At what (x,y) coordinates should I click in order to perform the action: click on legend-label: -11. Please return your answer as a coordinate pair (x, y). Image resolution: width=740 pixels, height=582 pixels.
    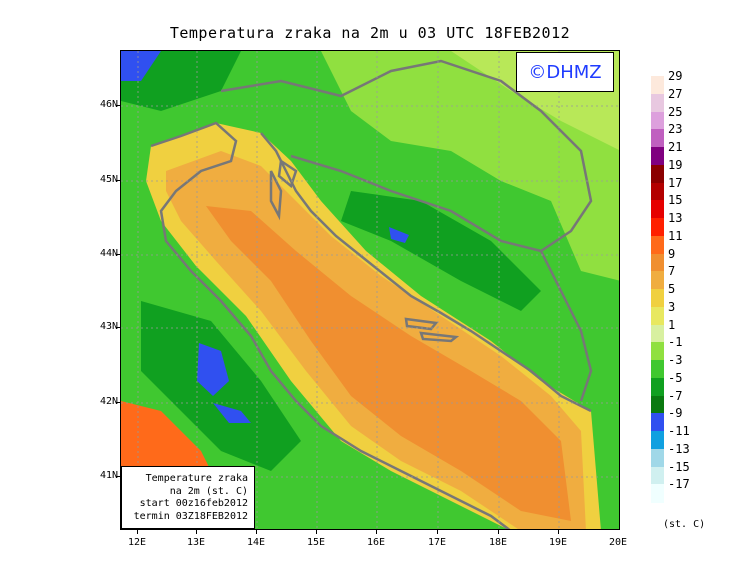
    Looking at the image, I should click on (679, 431).